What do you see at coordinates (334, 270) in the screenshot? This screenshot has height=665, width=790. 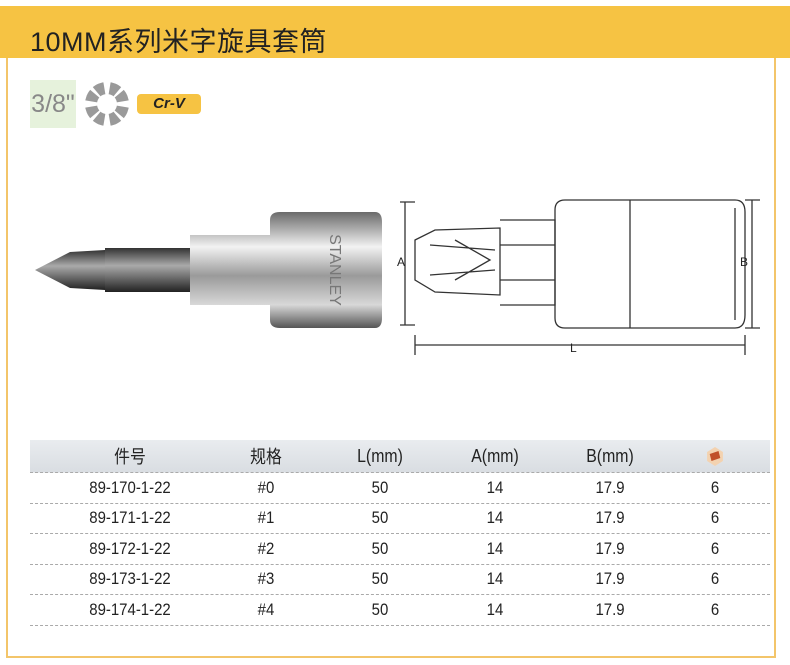 I see `brand-engraving: STANLEY` at bounding box center [334, 270].